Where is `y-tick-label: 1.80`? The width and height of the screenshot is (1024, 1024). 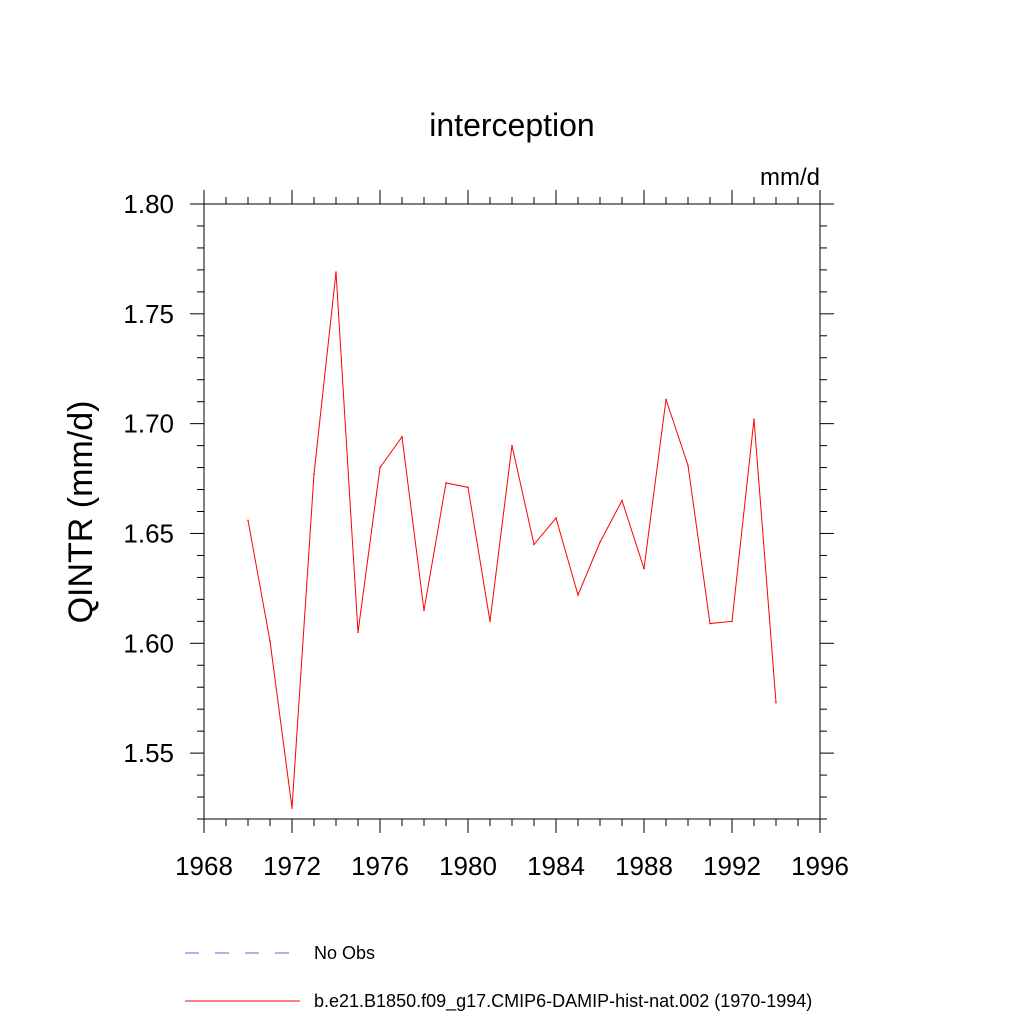 y-tick-label: 1.80 is located at coordinates (148, 204).